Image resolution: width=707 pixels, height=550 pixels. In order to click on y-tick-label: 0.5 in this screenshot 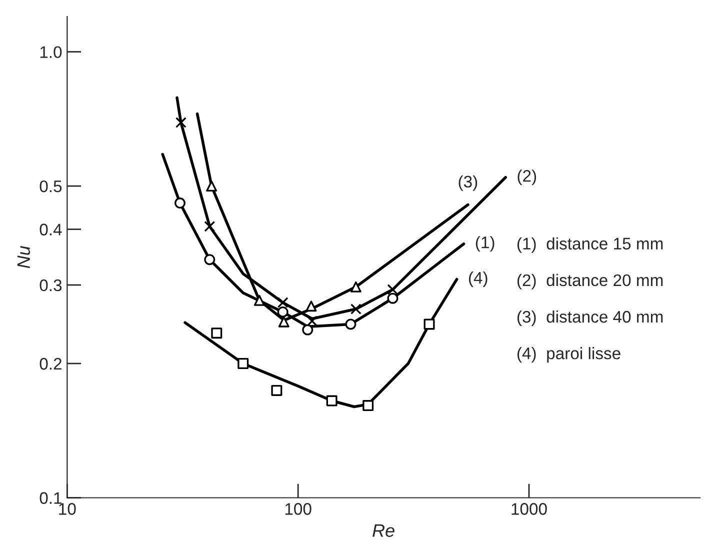, I will do `click(51, 186)`.